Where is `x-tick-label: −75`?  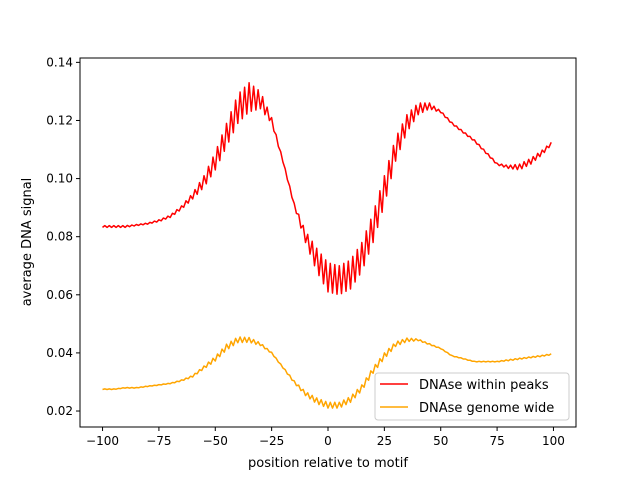
x-tick-label: −75 is located at coordinates (158, 441).